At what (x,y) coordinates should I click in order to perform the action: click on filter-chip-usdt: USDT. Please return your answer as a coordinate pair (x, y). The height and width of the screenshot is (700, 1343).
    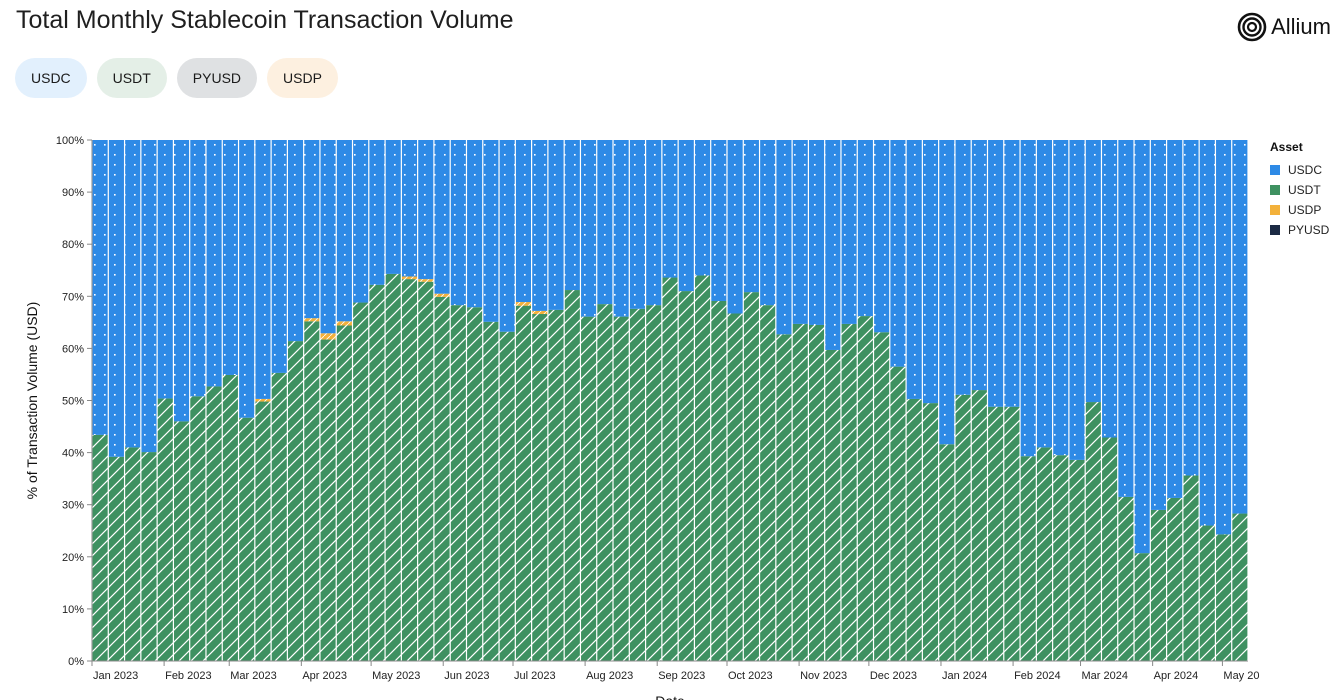
    Looking at the image, I should click on (131, 78).